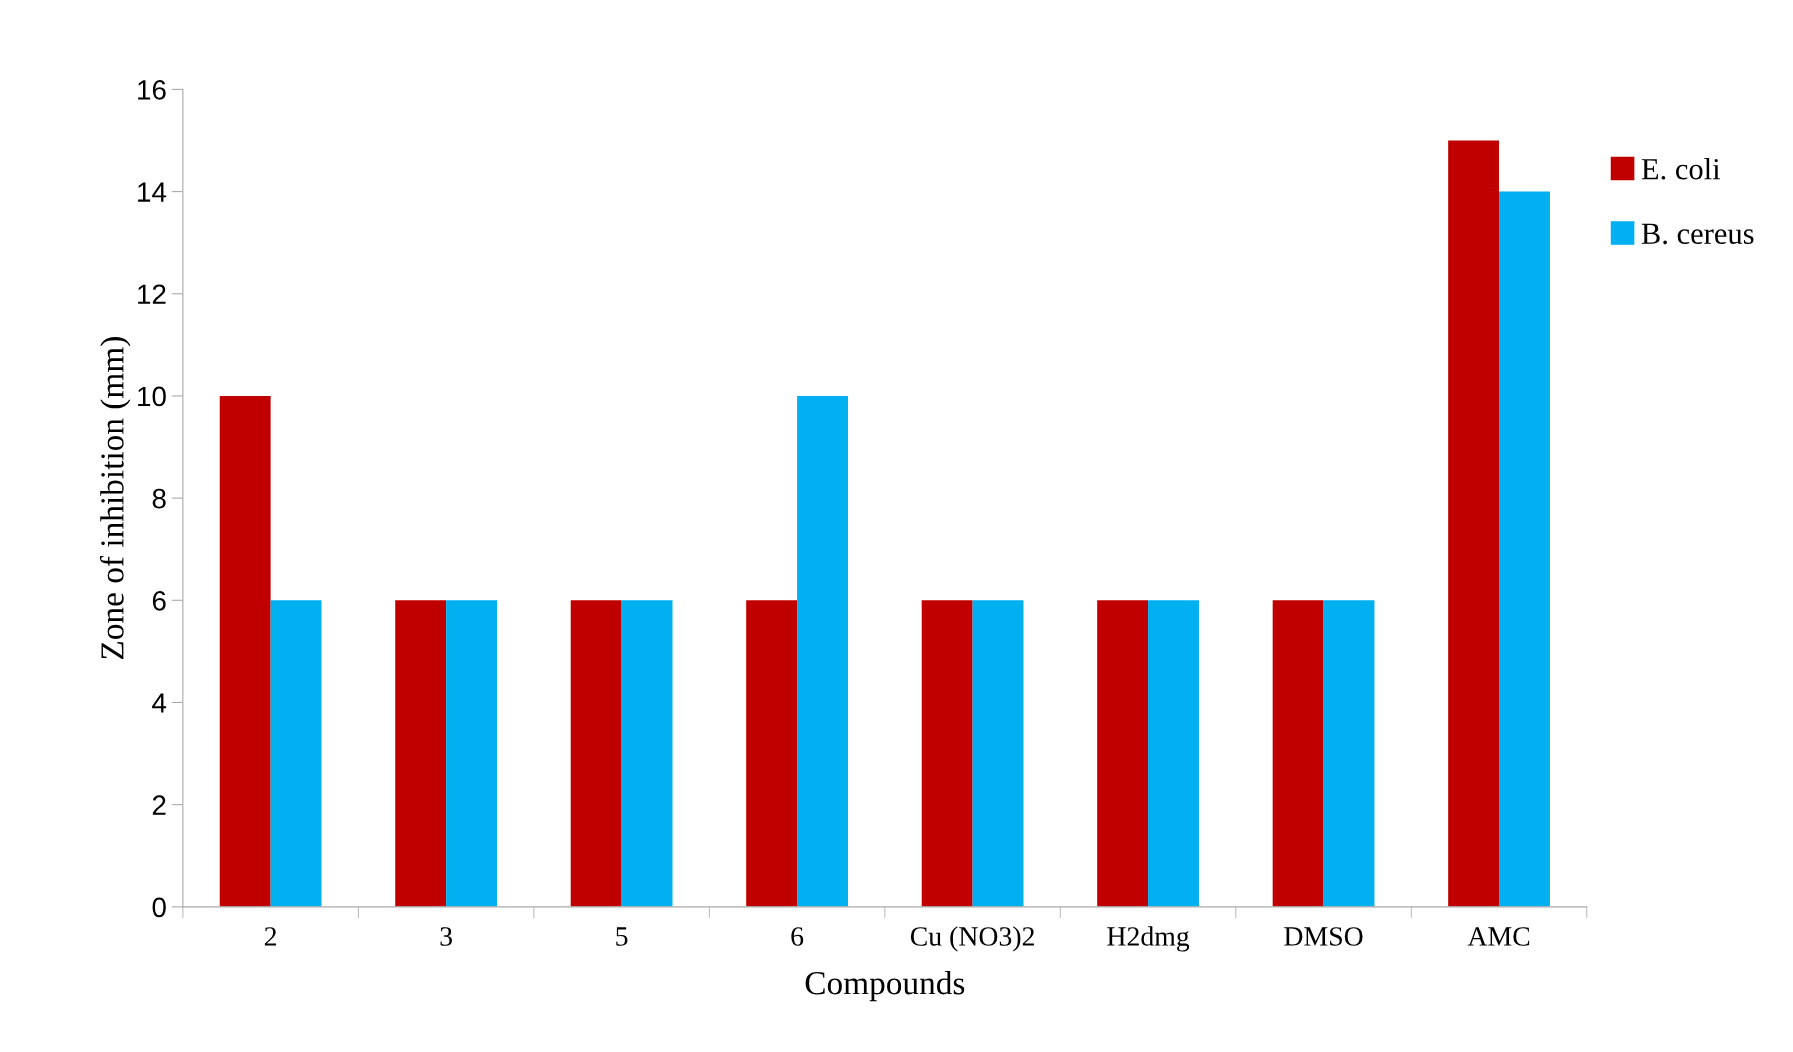  I want to click on y-tick-label: 2, so click(159, 805).